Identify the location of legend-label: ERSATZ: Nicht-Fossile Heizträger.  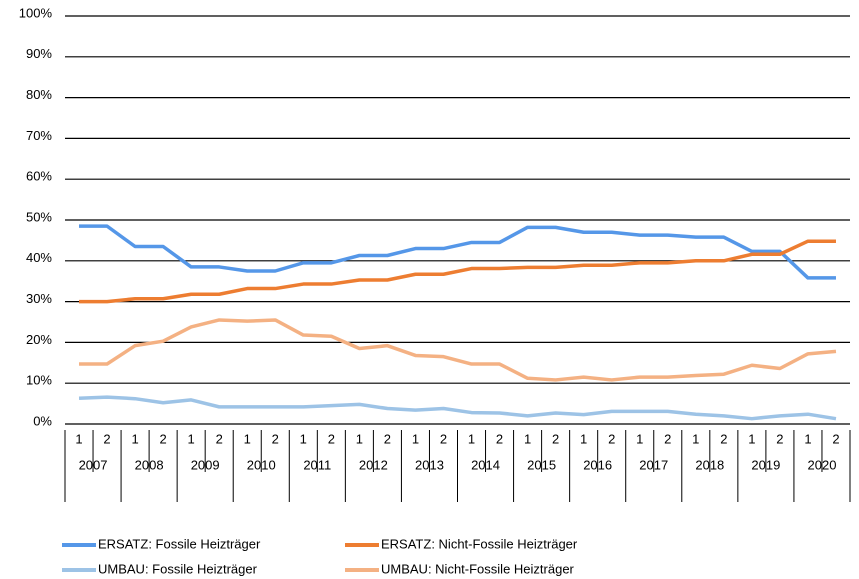
(479, 543).